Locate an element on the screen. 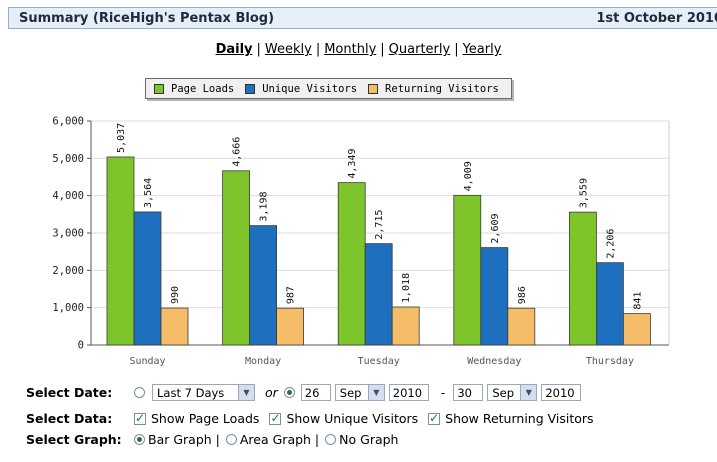 Image resolution: width=717 pixels, height=462 pixels. no-graph-label: No Graph is located at coordinates (369, 439).